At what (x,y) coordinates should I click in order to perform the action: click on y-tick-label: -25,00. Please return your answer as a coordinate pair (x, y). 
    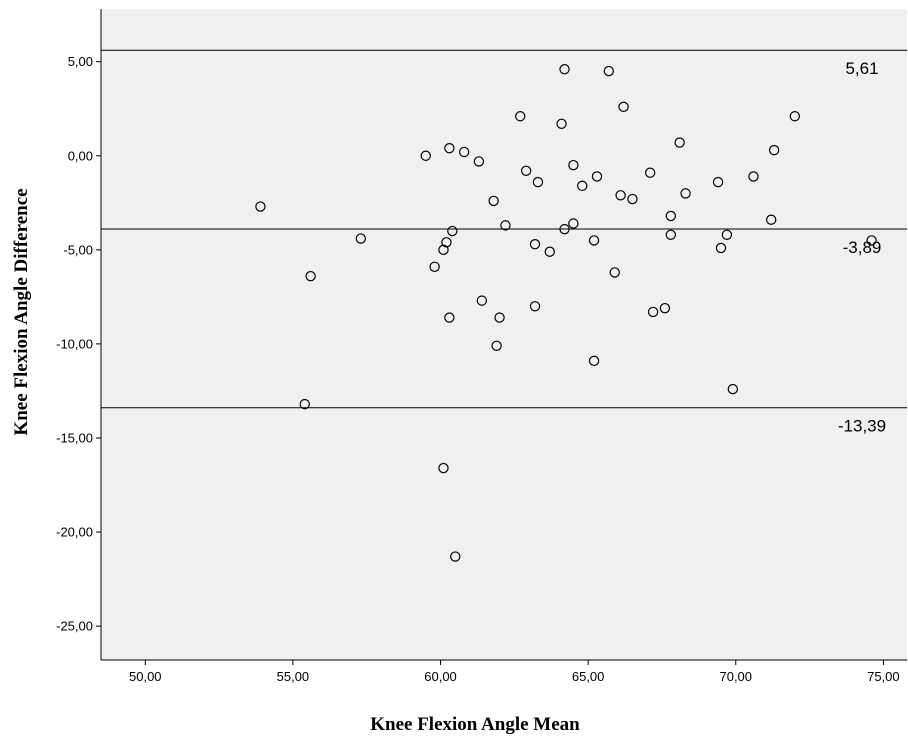
    Looking at the image, I should click on (74, 626).